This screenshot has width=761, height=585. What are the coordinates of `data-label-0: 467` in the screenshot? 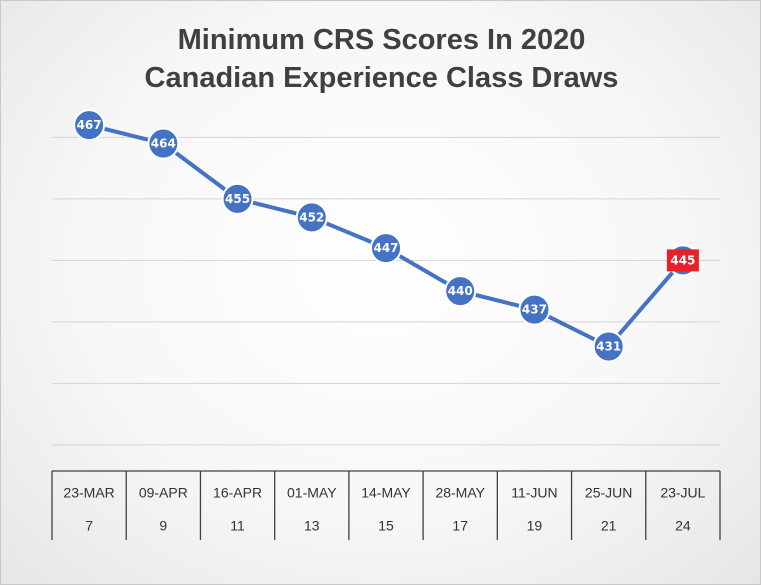 It's located at (89, 125).